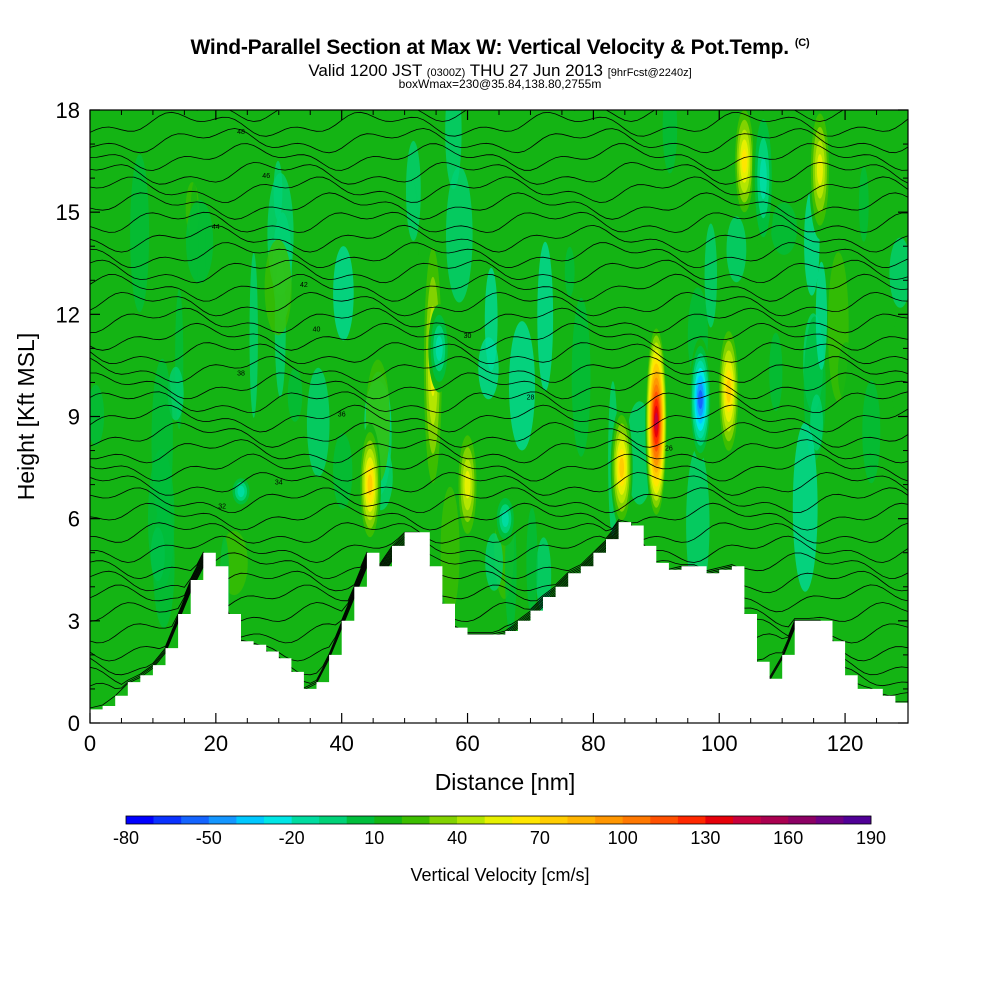 The height and width of the screenshot is (1000, 1000). I want to click on isentrope-label: 34, so click(279, 483).